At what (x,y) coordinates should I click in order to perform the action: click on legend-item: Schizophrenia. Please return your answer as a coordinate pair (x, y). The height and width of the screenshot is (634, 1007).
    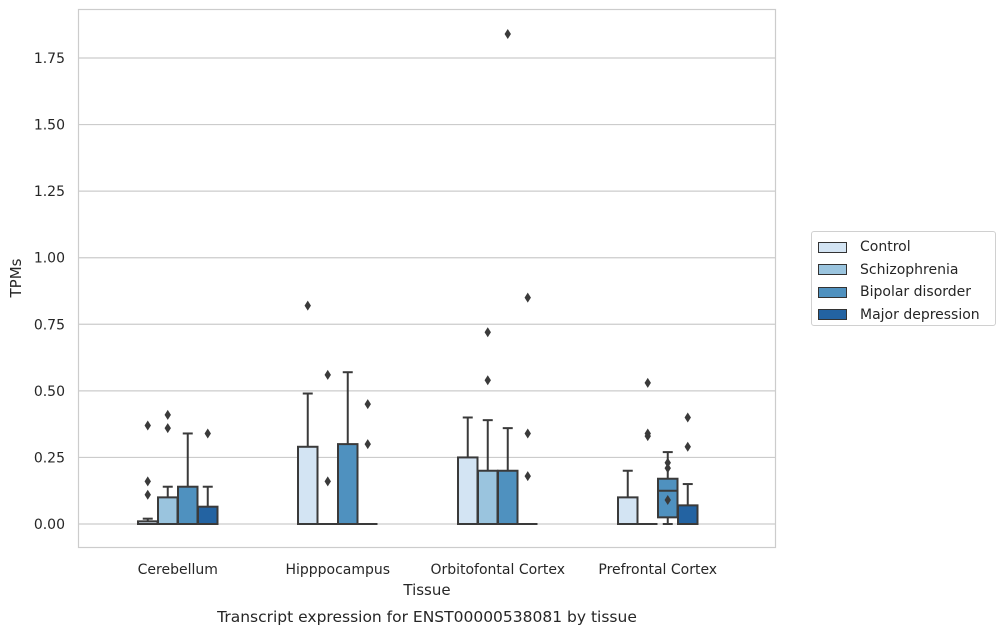
    Looking at the image, I should click on (903, 270).